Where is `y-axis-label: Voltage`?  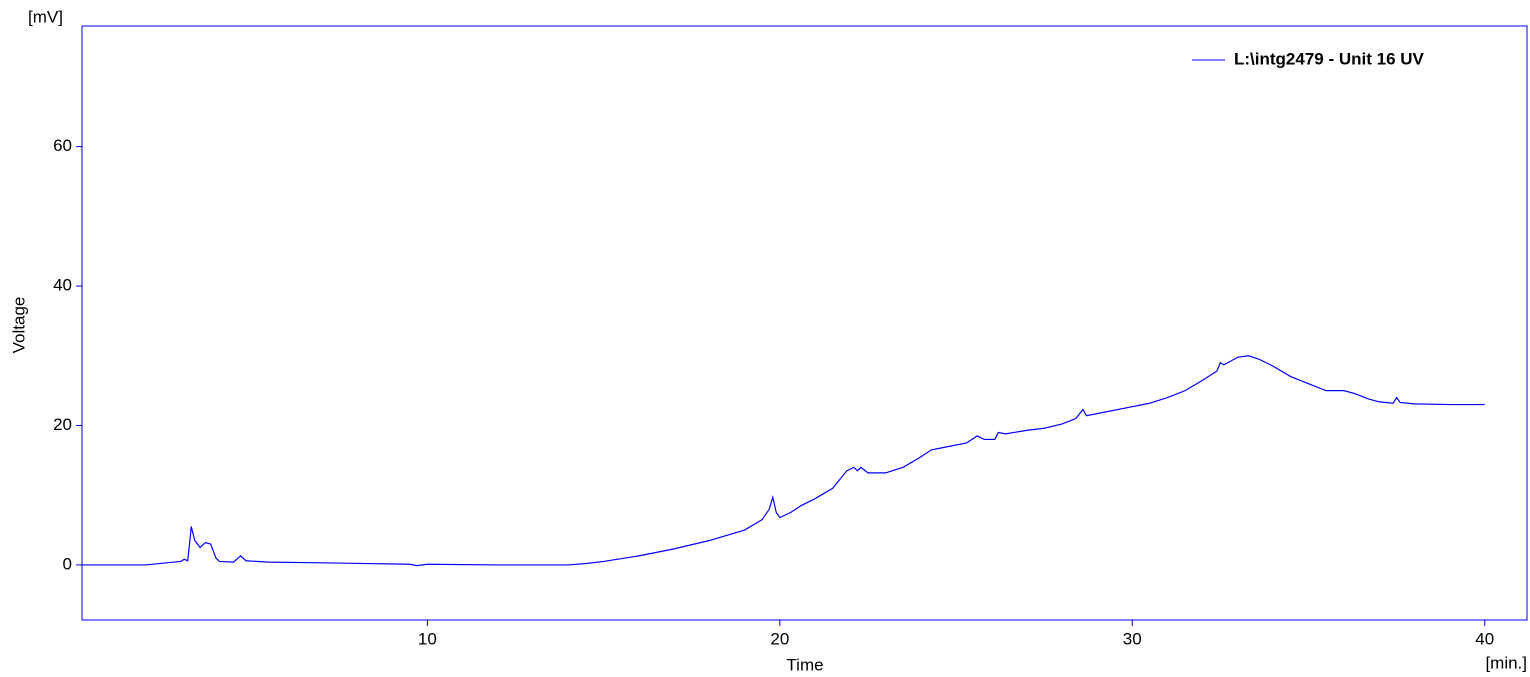 y-axis-label: Voltage is located at coordinates (18, 325).